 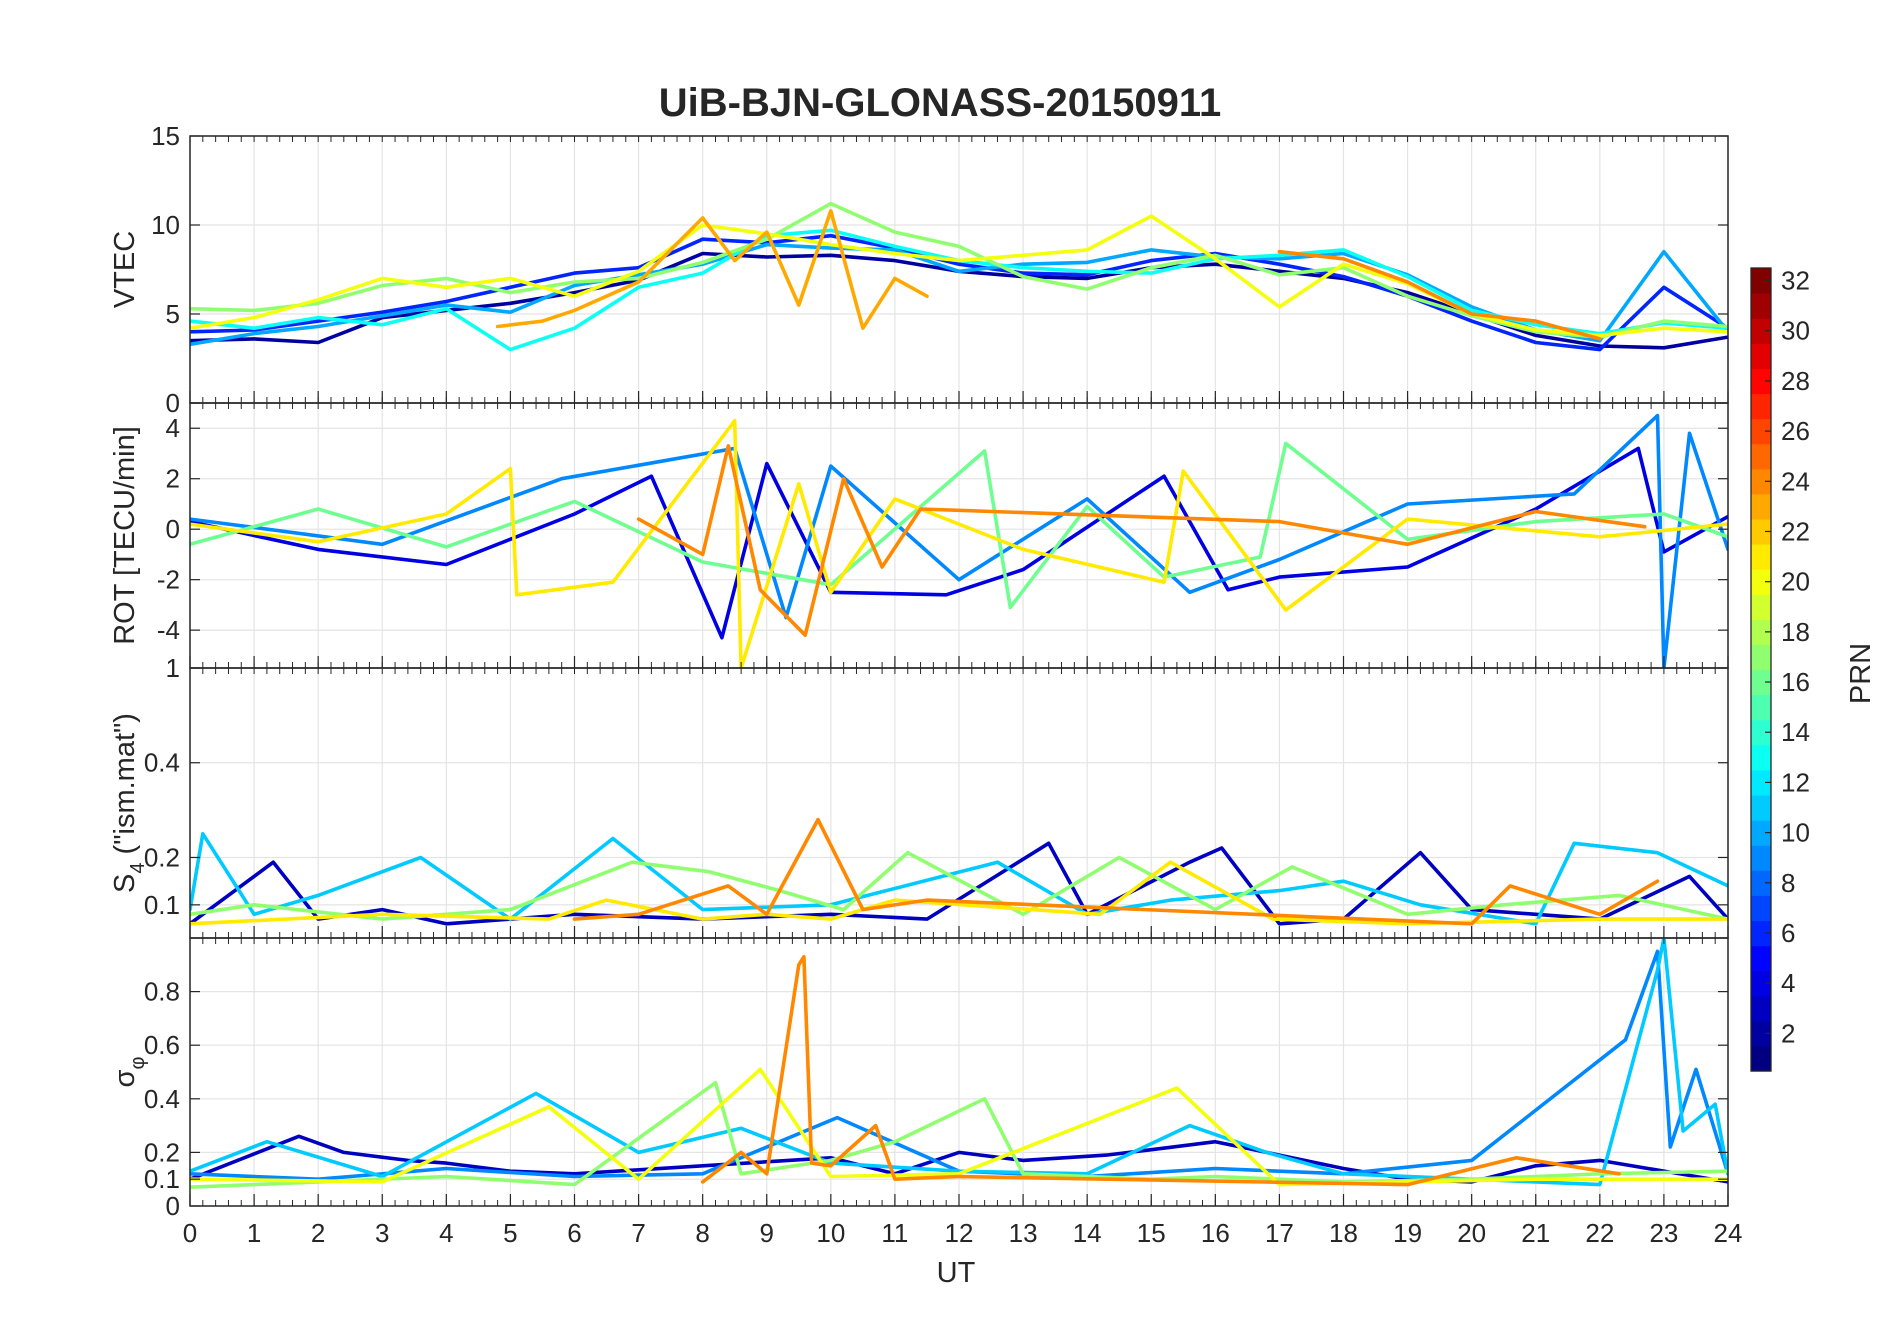 I want to click on x-tick-label: 2, so click(x=318, y=1233).